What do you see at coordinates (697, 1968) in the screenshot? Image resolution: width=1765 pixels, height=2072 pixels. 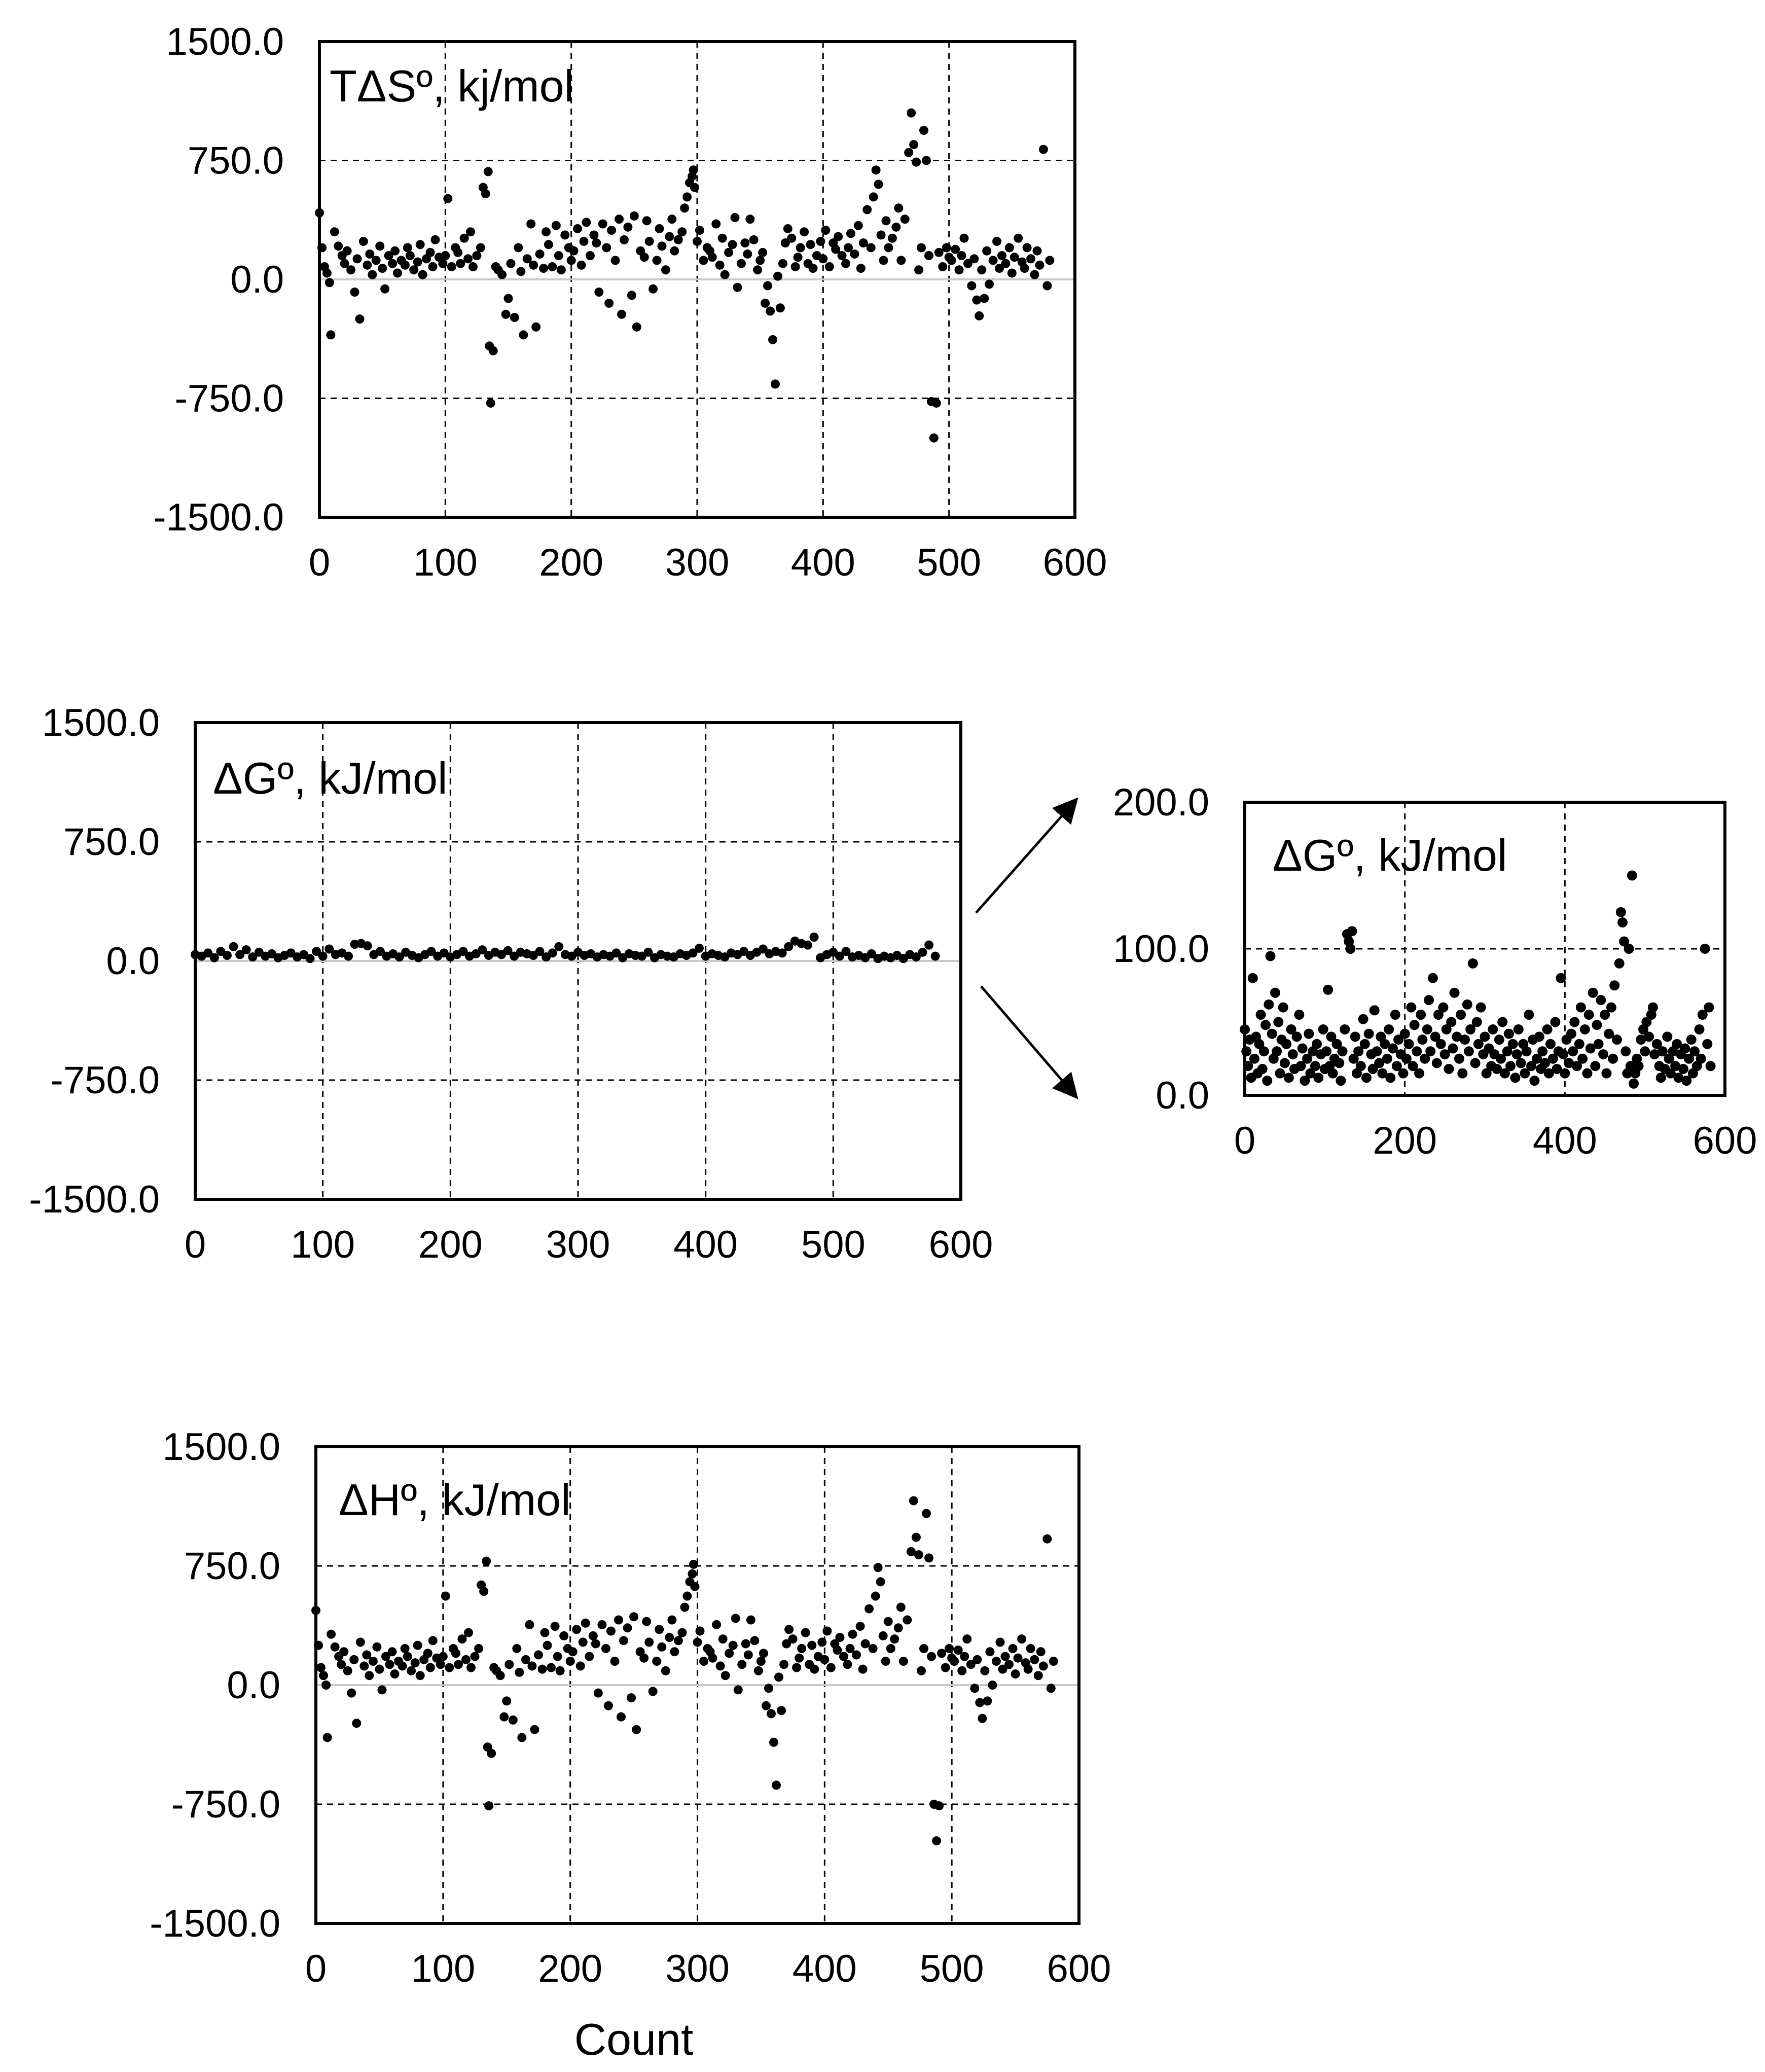 I see `dh-x-tick-label: 300` at bounding box center [697, 1968].